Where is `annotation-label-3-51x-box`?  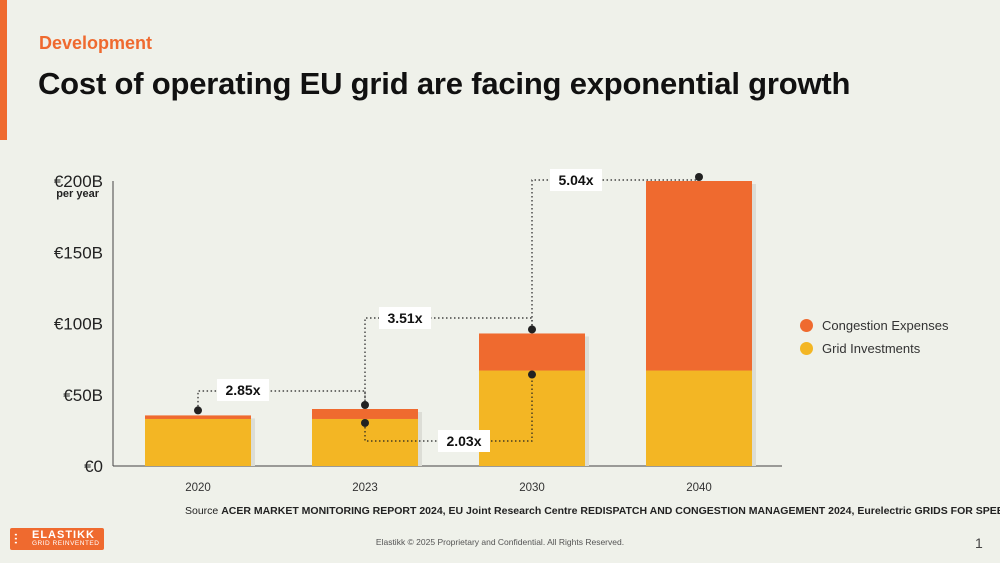 annotation-label-3-51x-box is located at coordinates (405, 318).